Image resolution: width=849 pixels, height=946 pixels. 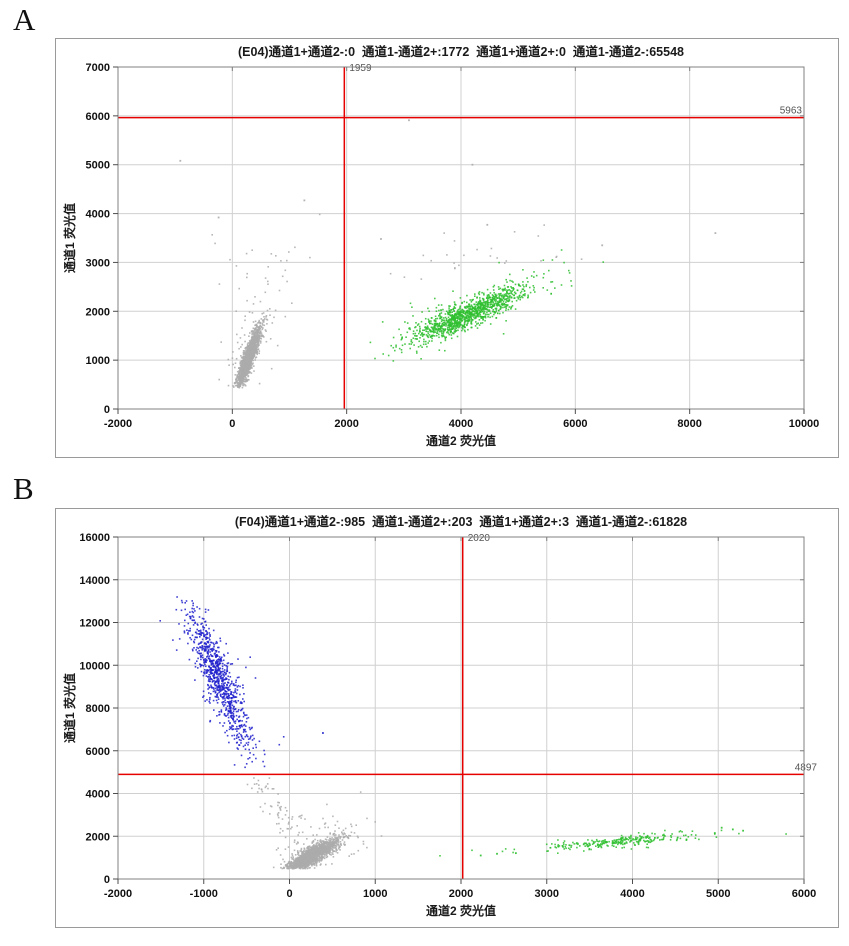 I want to click on threshold-x-value: 1959, so click(x=360, y=68).